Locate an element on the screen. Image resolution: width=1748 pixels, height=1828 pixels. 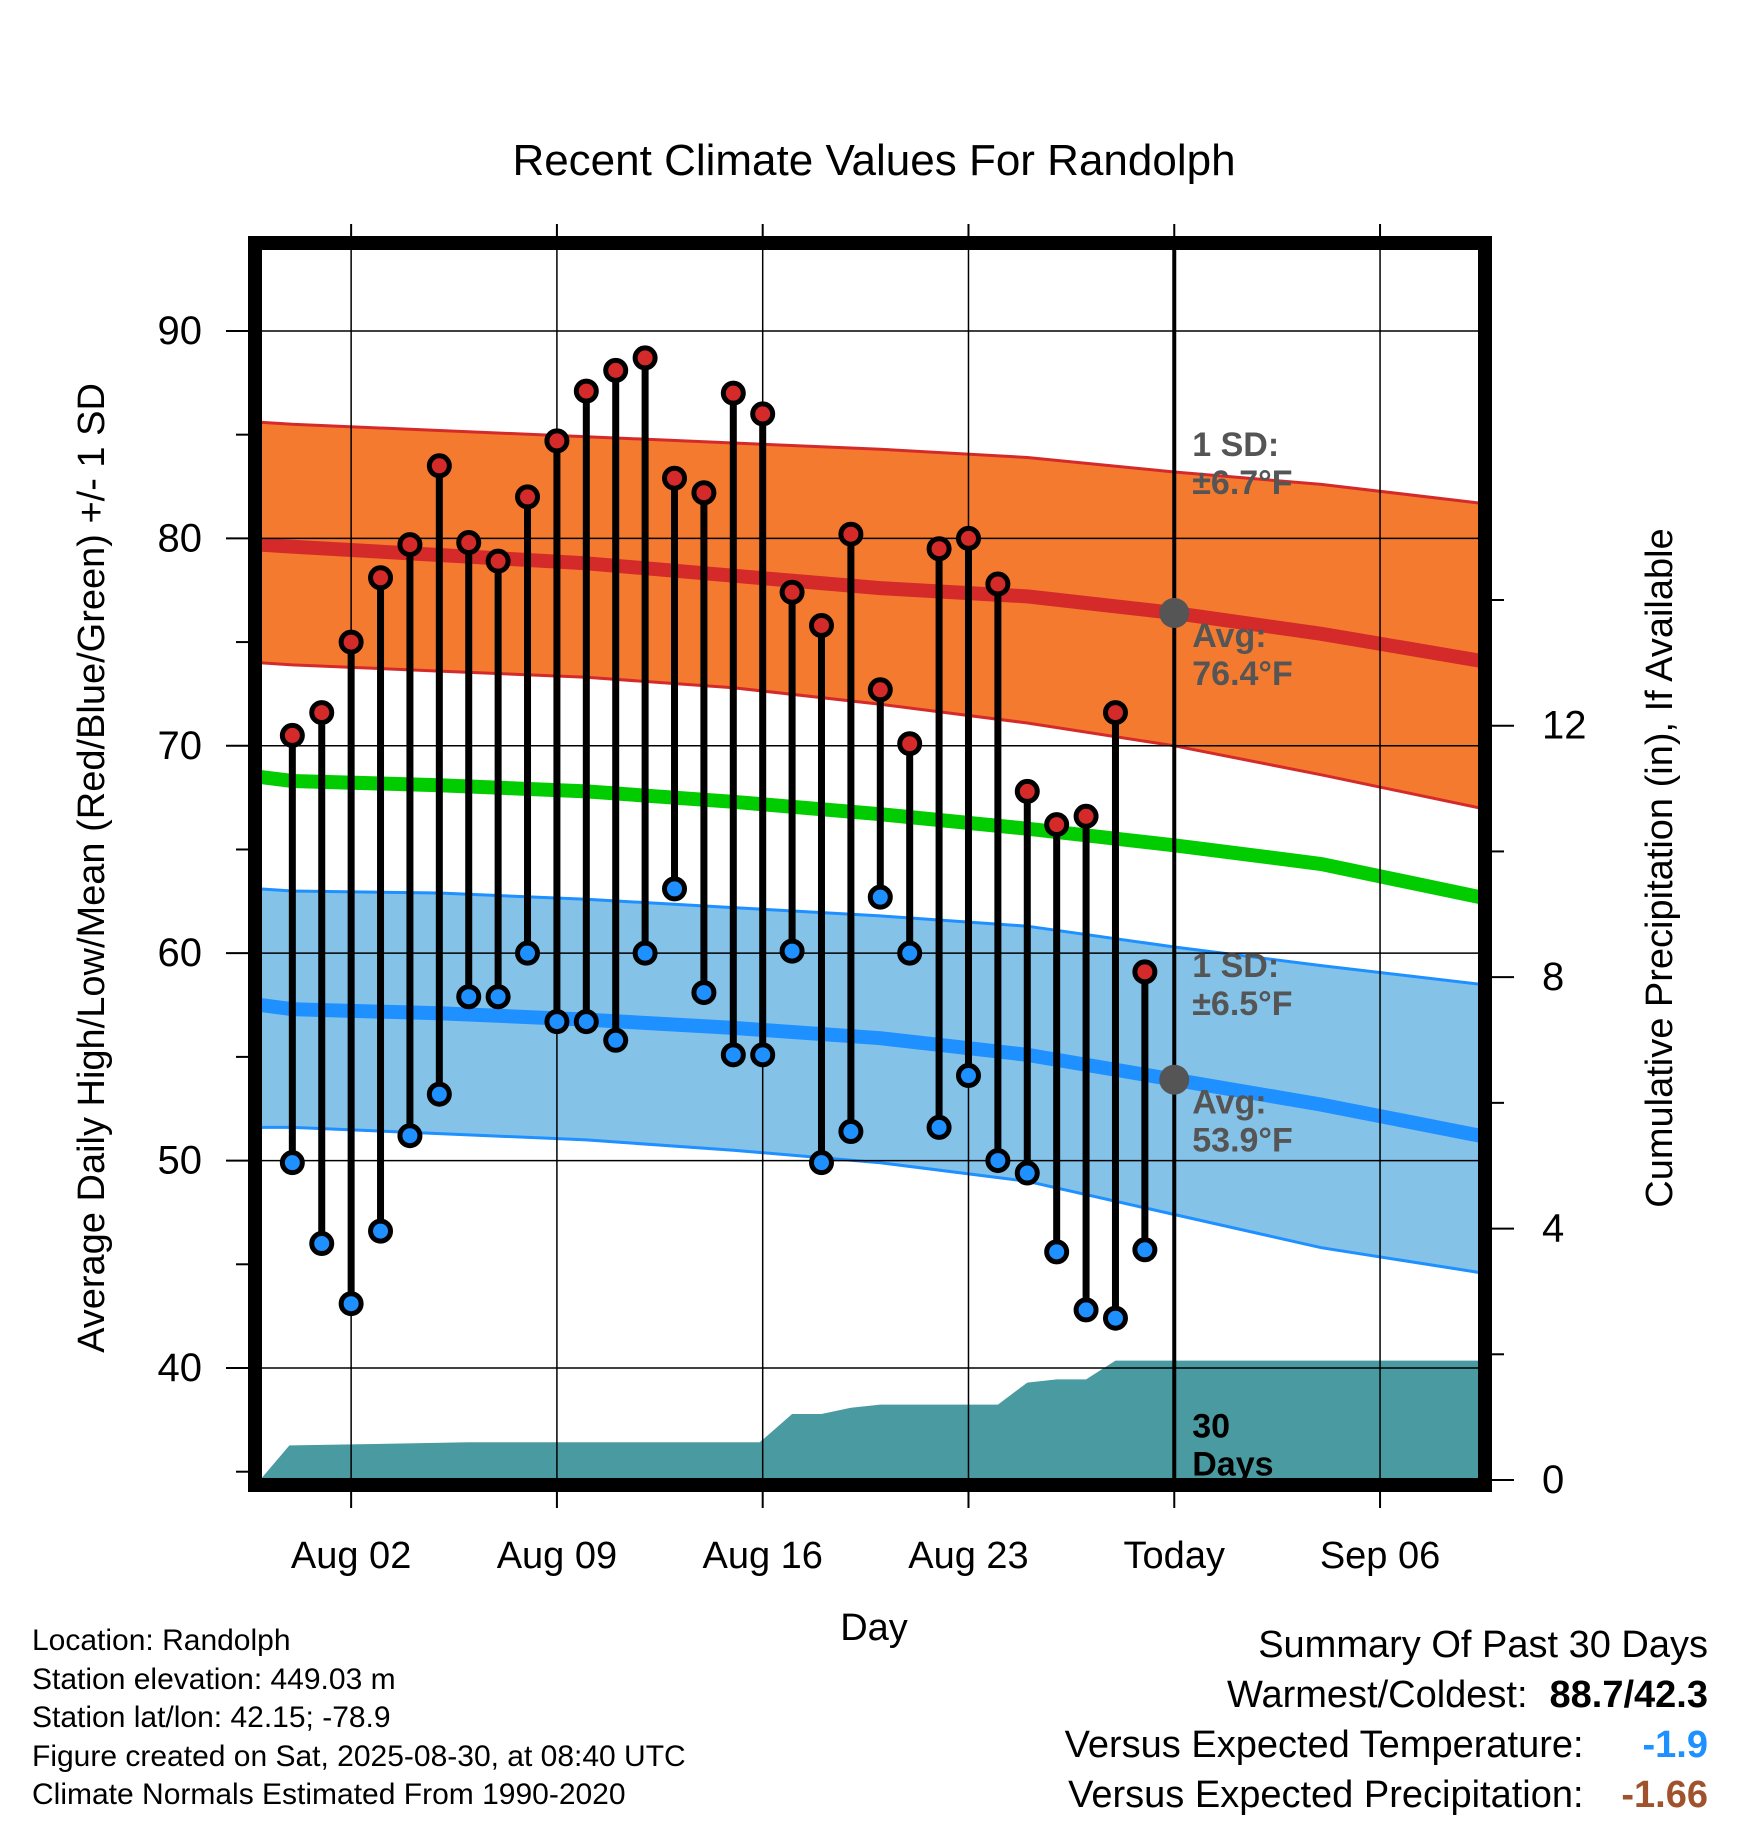
y-tick-label: 40 is located at coordinates (180, 1368).